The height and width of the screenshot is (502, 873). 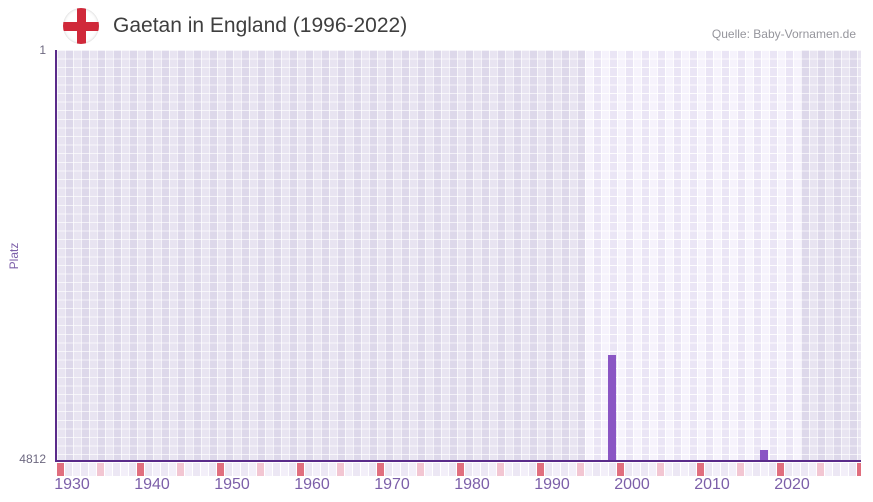 I want to click on y-axis-tick-bottom: 4812, so click(x=32, y=459).